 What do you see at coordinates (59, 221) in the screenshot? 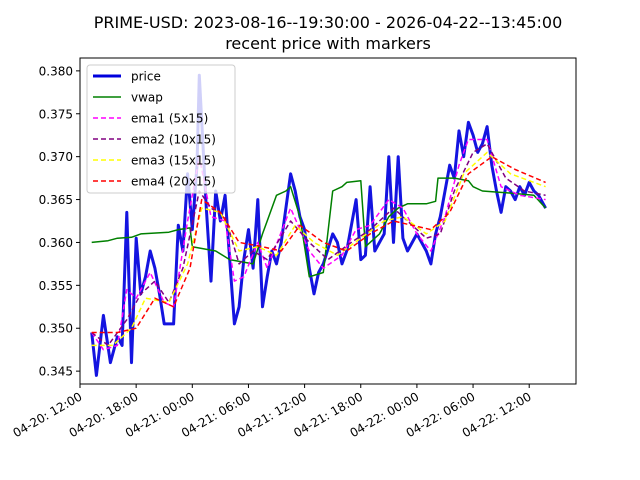
I see `y-axis: 0.345 0.350 0.355 0.360 0.365 0.370 0.375 0.380` at bounding box center [59, 221].